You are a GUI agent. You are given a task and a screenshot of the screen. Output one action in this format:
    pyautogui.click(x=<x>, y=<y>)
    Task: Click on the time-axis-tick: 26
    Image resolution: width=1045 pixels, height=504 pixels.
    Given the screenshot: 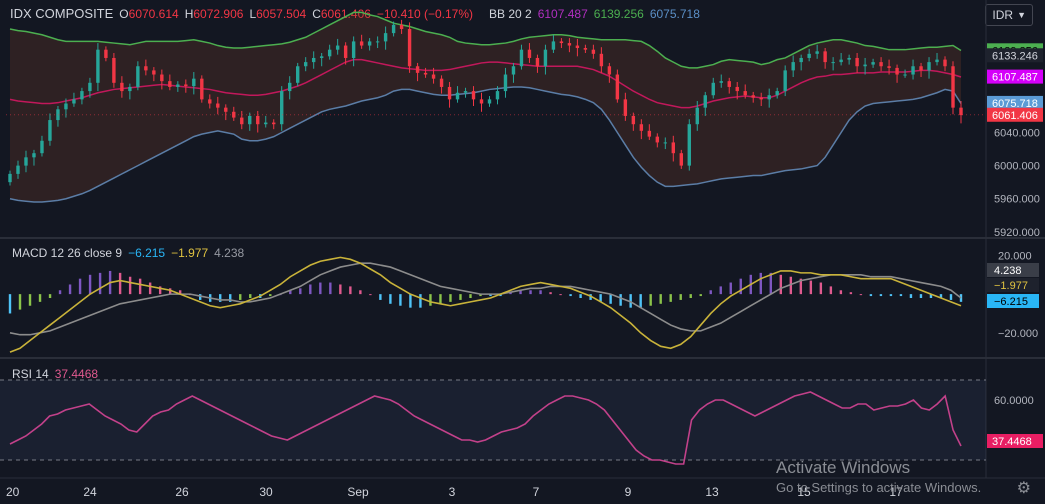 What is the action you would take?
    pyautogui.click(x=182, y=492)
    